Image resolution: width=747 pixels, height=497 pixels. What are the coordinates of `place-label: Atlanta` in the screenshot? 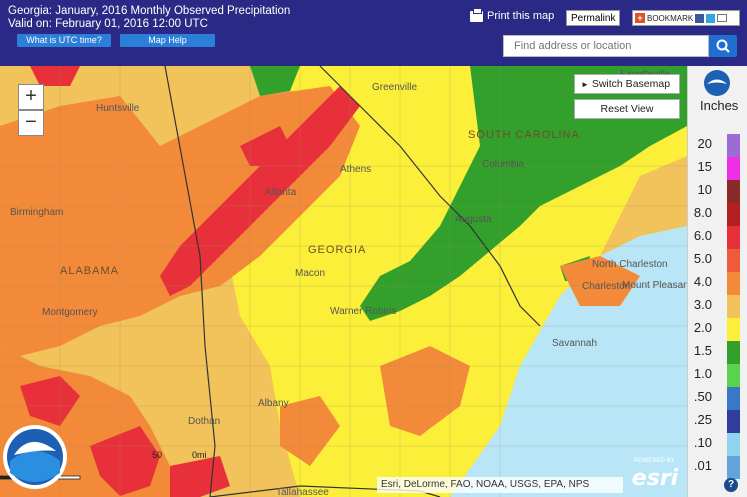 It's located at (281, 192).